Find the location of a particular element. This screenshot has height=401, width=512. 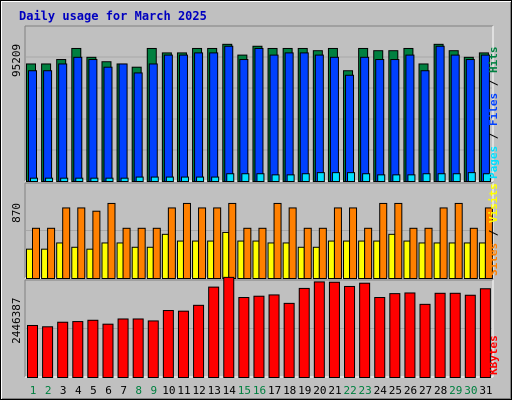

day-label-1: 1 is located at coordinates (33, 390).